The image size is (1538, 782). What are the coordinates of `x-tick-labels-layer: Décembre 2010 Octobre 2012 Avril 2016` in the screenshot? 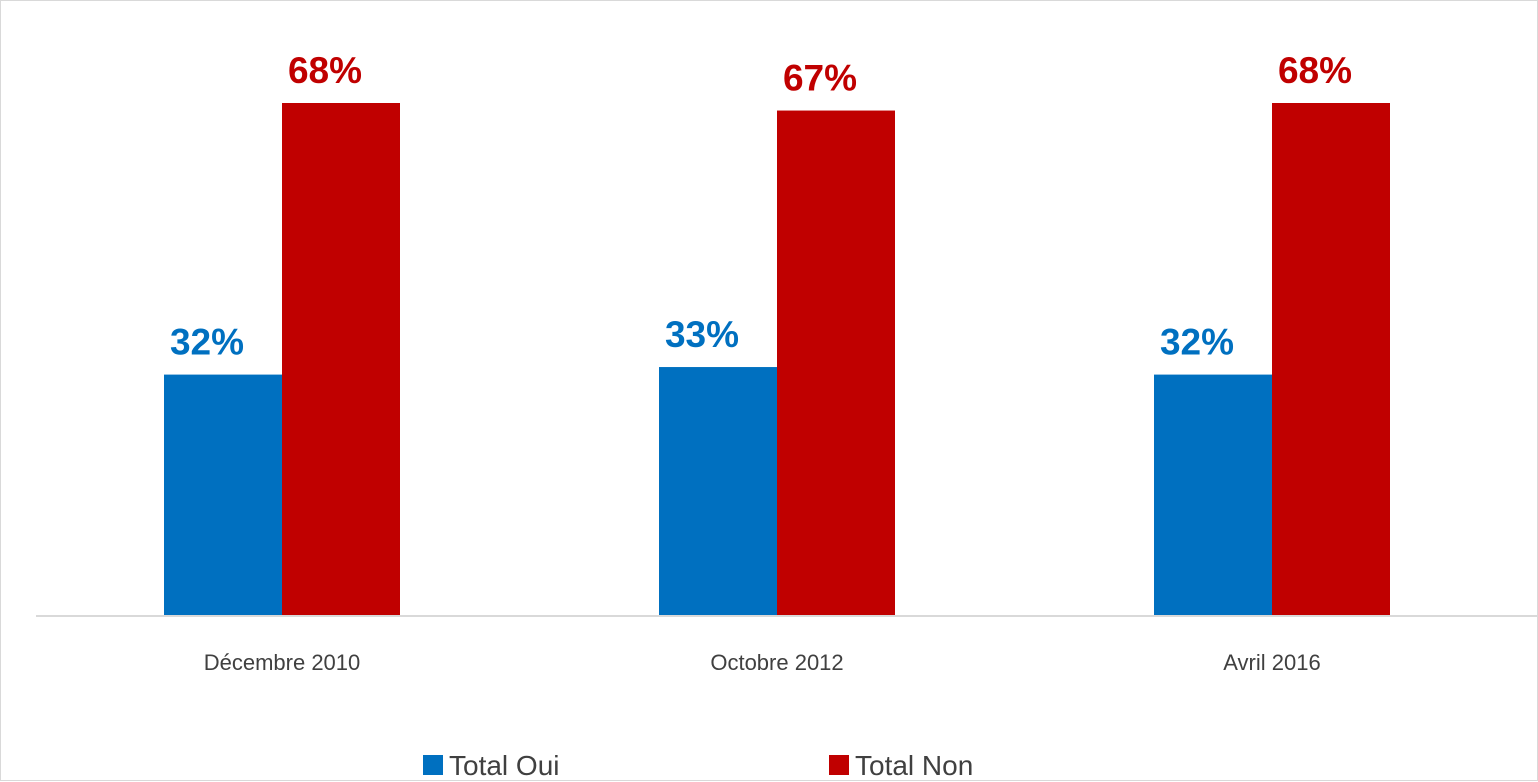 It's located at (762, 662).